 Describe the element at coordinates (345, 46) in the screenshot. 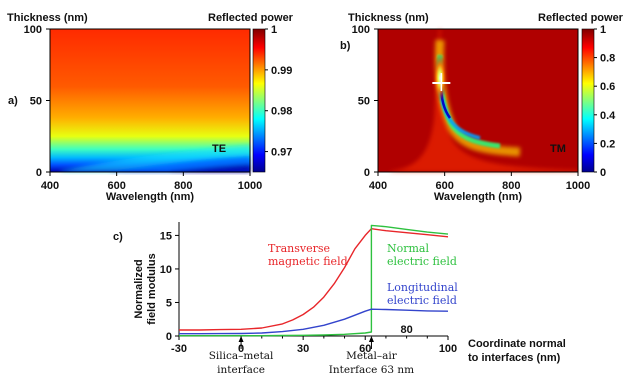

I see `panel-b-label: b)` at that location.